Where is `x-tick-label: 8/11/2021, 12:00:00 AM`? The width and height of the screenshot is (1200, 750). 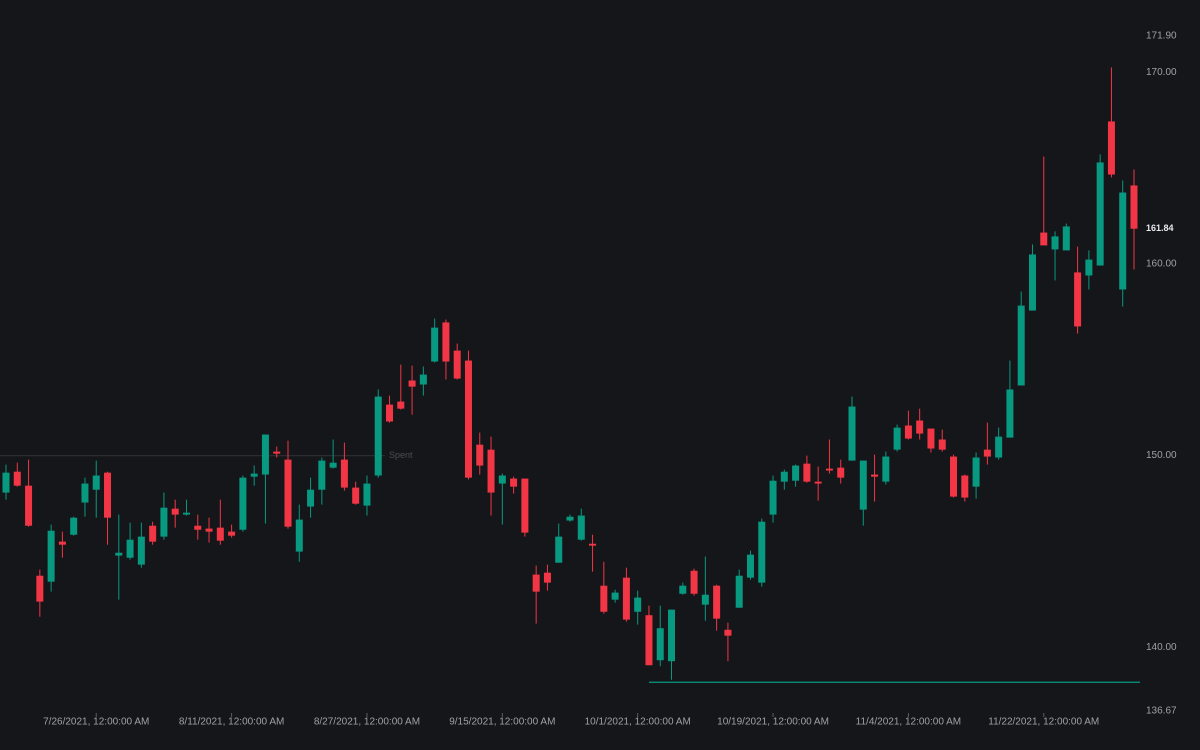
x-tick-label: 8/11/2021, 12:00:00 AM is located at coordinates (231, 722).